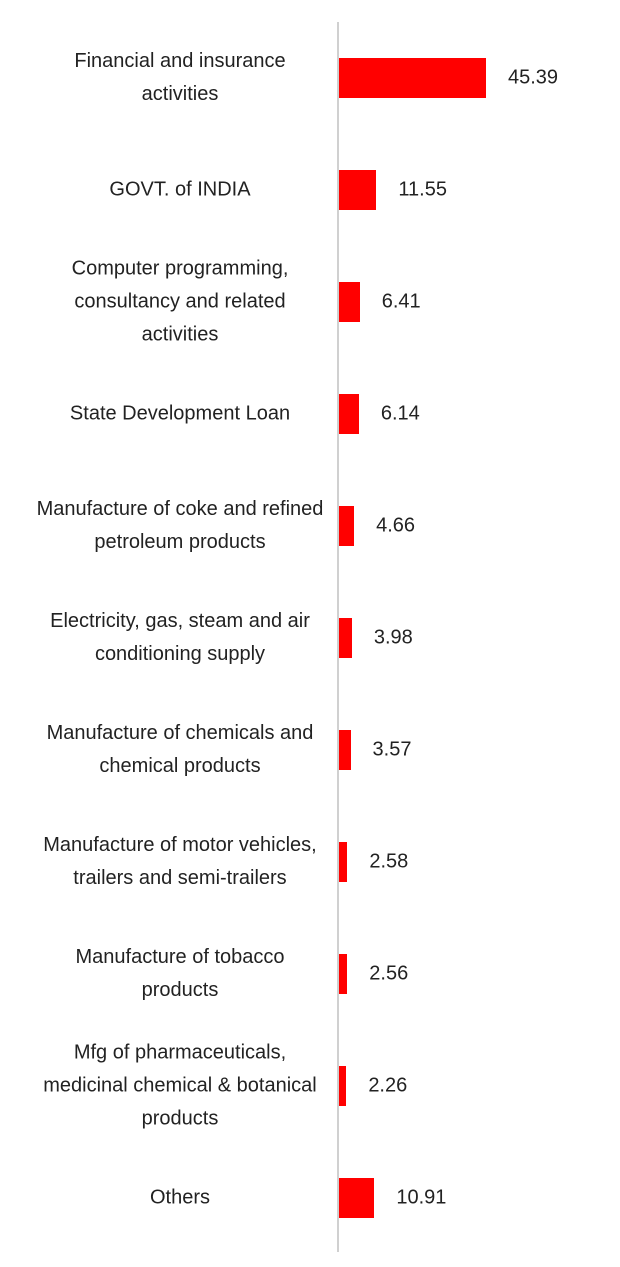 The height and width of the screenshot is (1267, 620). Describe the element at coordinates (392, 749) in the screenshot. I see `value-label: 3.57` at that location.